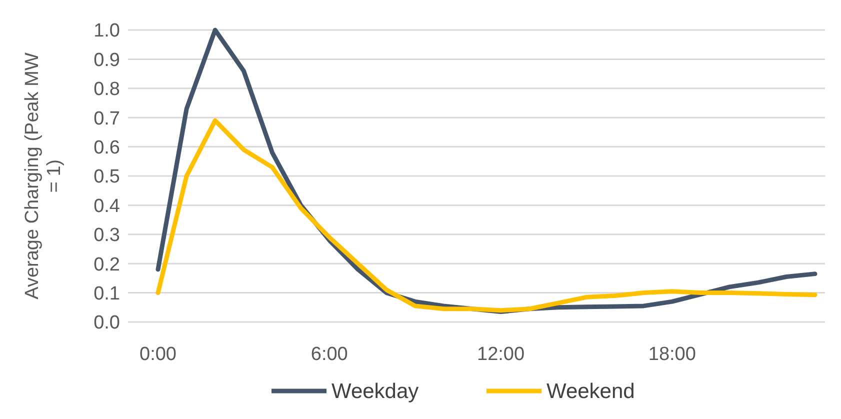  Describe the element at coordinates (590, 391) in the screenshot. I see `legend-label: Weekend` at that location.